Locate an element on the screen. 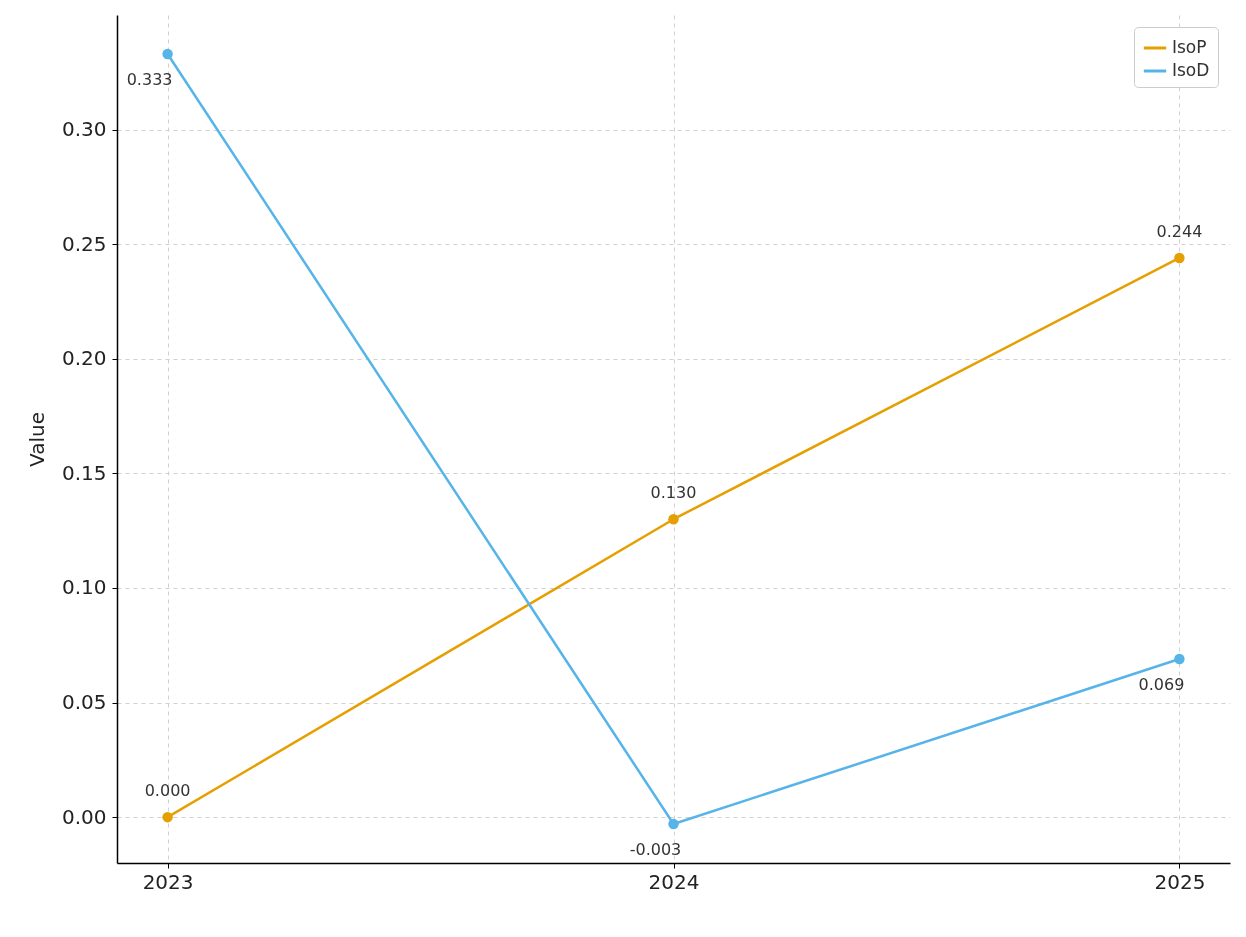 This screenshot has height=937, width=1246. x-tick-label: 2024 is located at coordinates (674, 881).